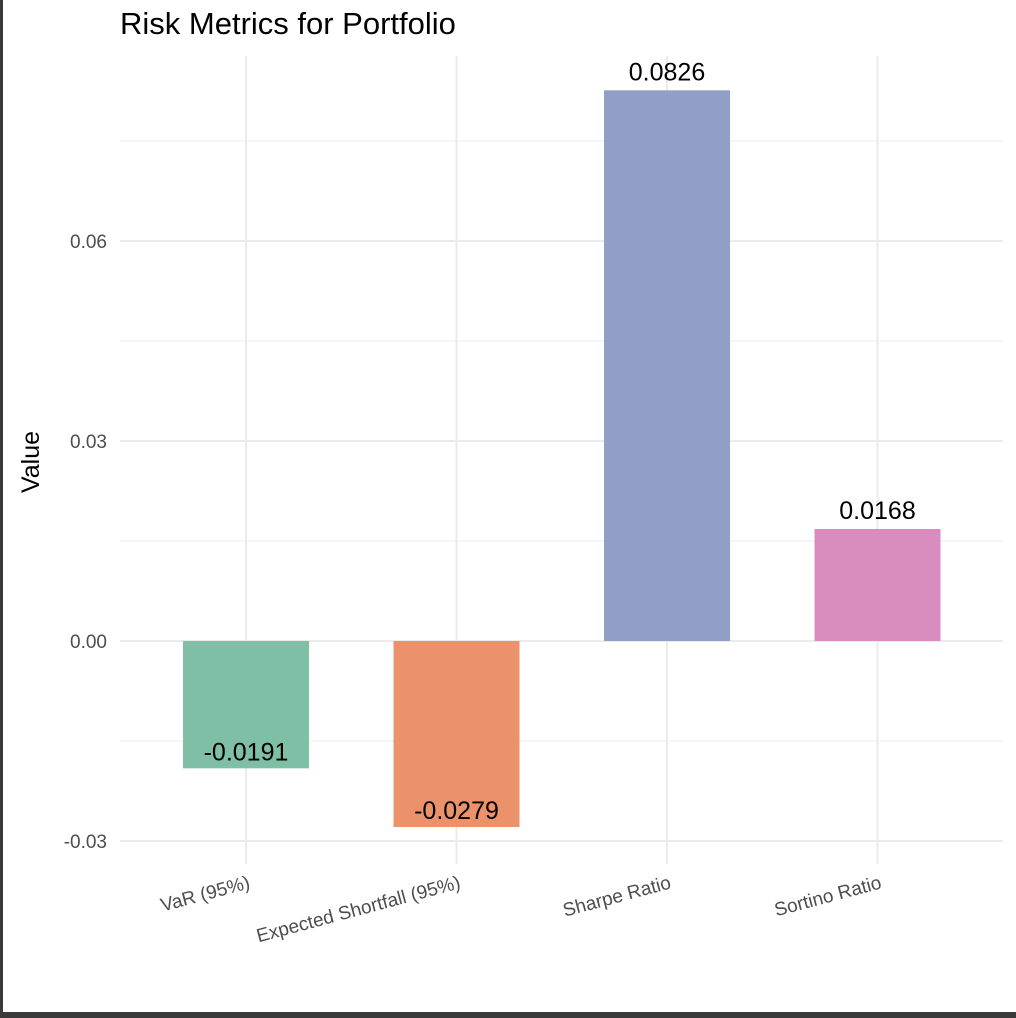 This screenshot has height=1018, width=1016. What do you see at coordinates (85, 542) in the screenshot?
I see `y-axis-ticks: -0.03 0.00 0.03 0.06` at bounding box center [85, 542].